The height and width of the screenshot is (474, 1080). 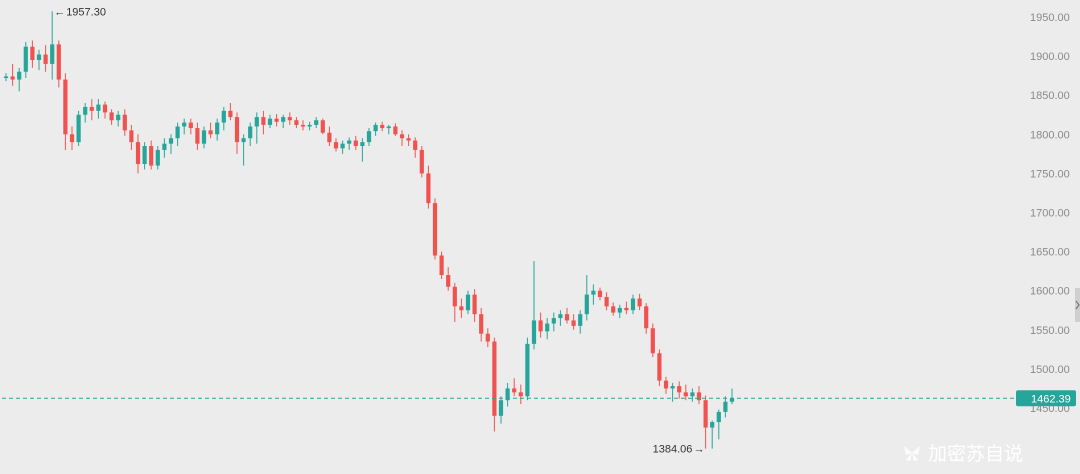 What do you see at coordinates (1050, 370) in the screenshot?
I see `y-tick-label: 1500.00` at bounding box center [1050, 370].